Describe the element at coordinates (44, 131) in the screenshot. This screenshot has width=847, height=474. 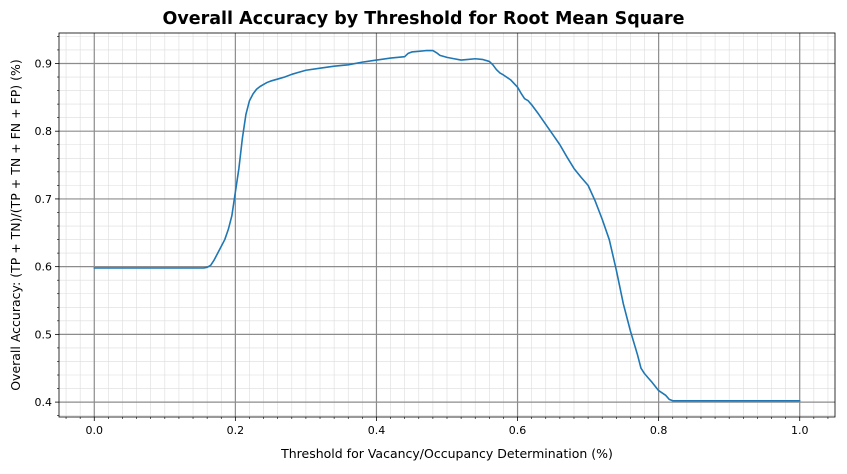
I see `y-tick-label: 0.8` at that location.